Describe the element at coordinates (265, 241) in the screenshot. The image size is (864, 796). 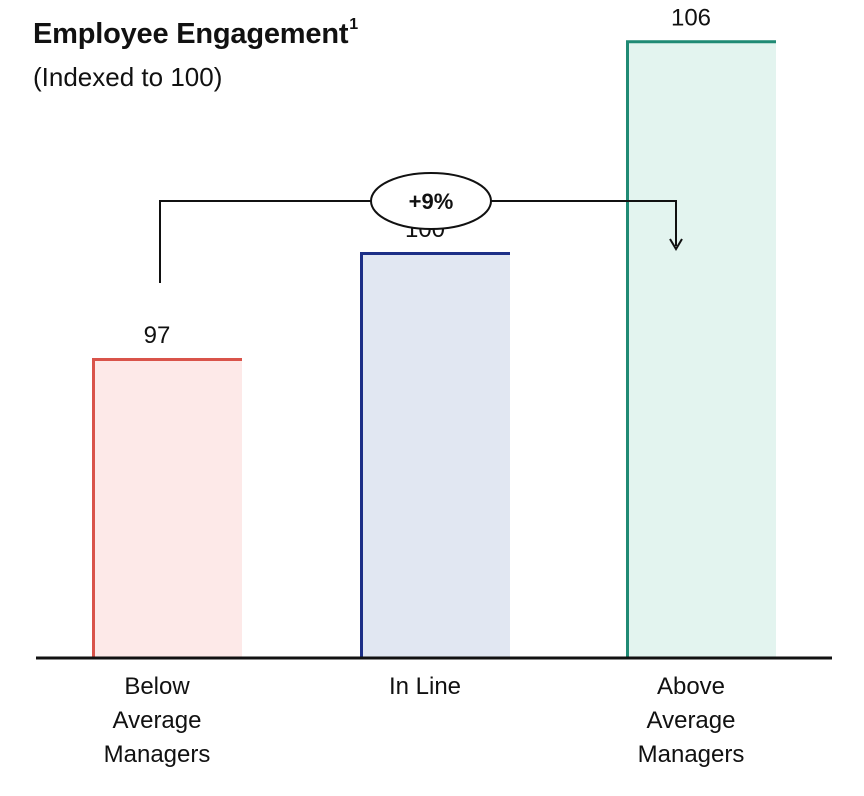
I see `bracket-left-line` at that location.